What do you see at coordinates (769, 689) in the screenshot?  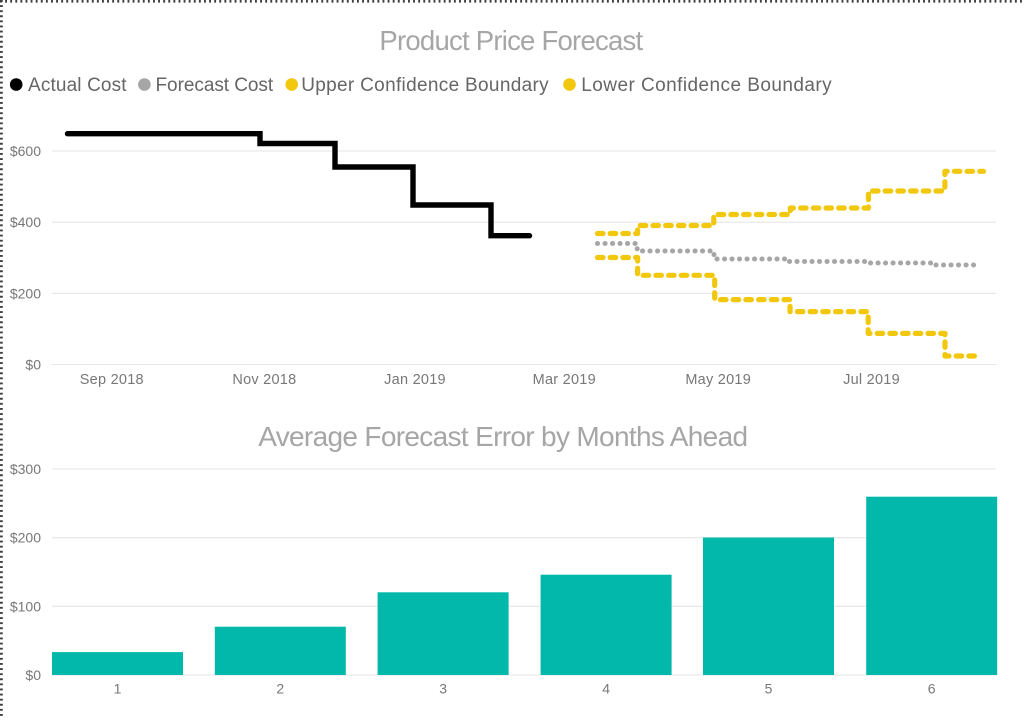 I see `svg-text: 5` at bounding box center [769, 689].